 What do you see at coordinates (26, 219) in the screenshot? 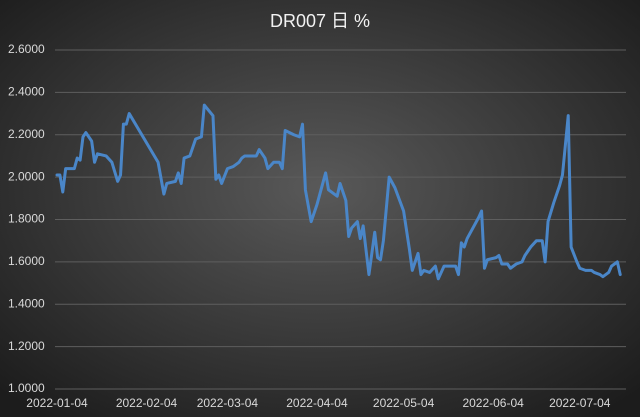
I see `y-tick-label: 1.8000` at bounding box center [26, 219].